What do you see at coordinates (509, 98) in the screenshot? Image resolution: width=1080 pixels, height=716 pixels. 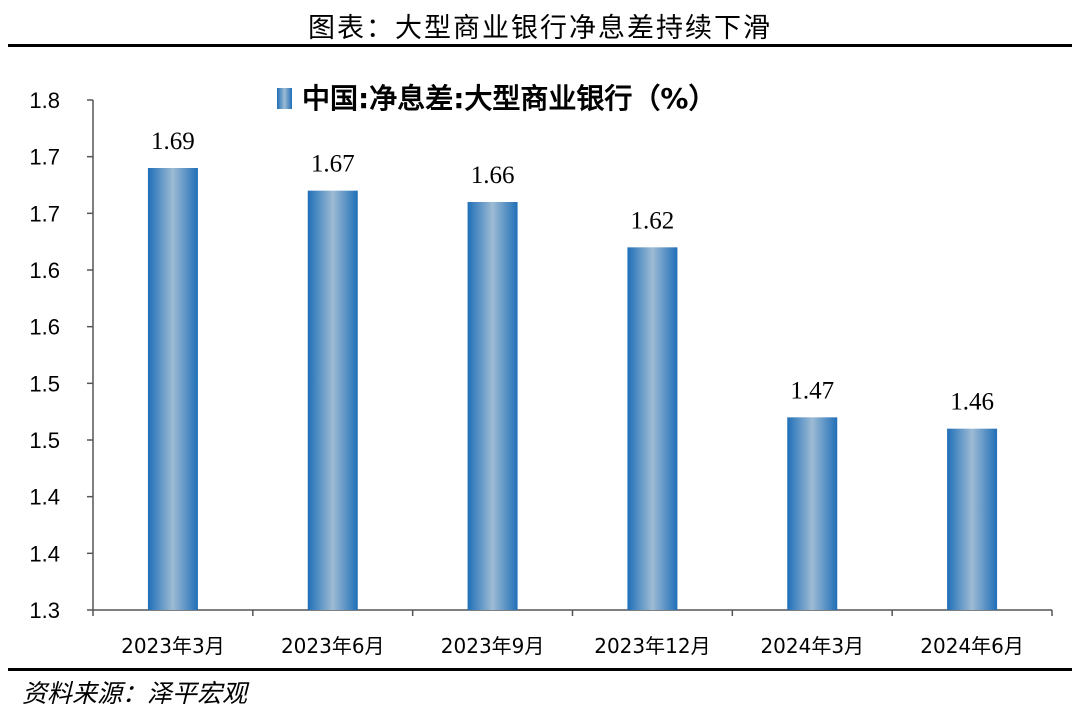 I see `legend-label: 中国:净息差:大型商业银行（%）` at bounding box center [509, 98].